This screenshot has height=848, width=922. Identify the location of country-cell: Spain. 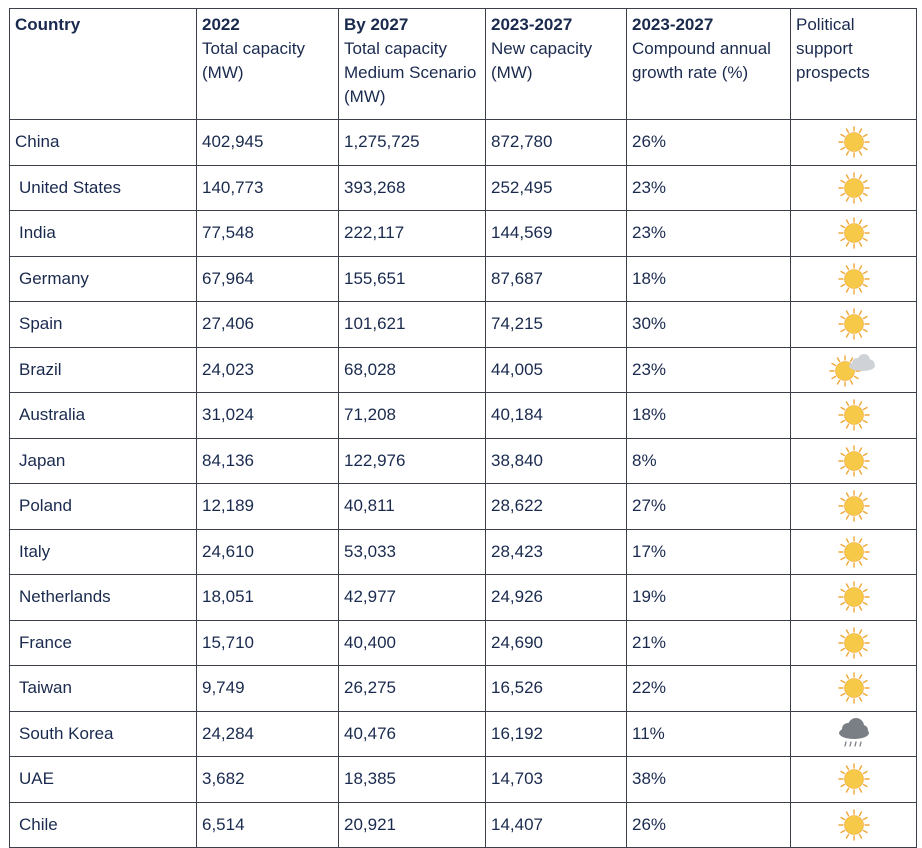
(103, 324).